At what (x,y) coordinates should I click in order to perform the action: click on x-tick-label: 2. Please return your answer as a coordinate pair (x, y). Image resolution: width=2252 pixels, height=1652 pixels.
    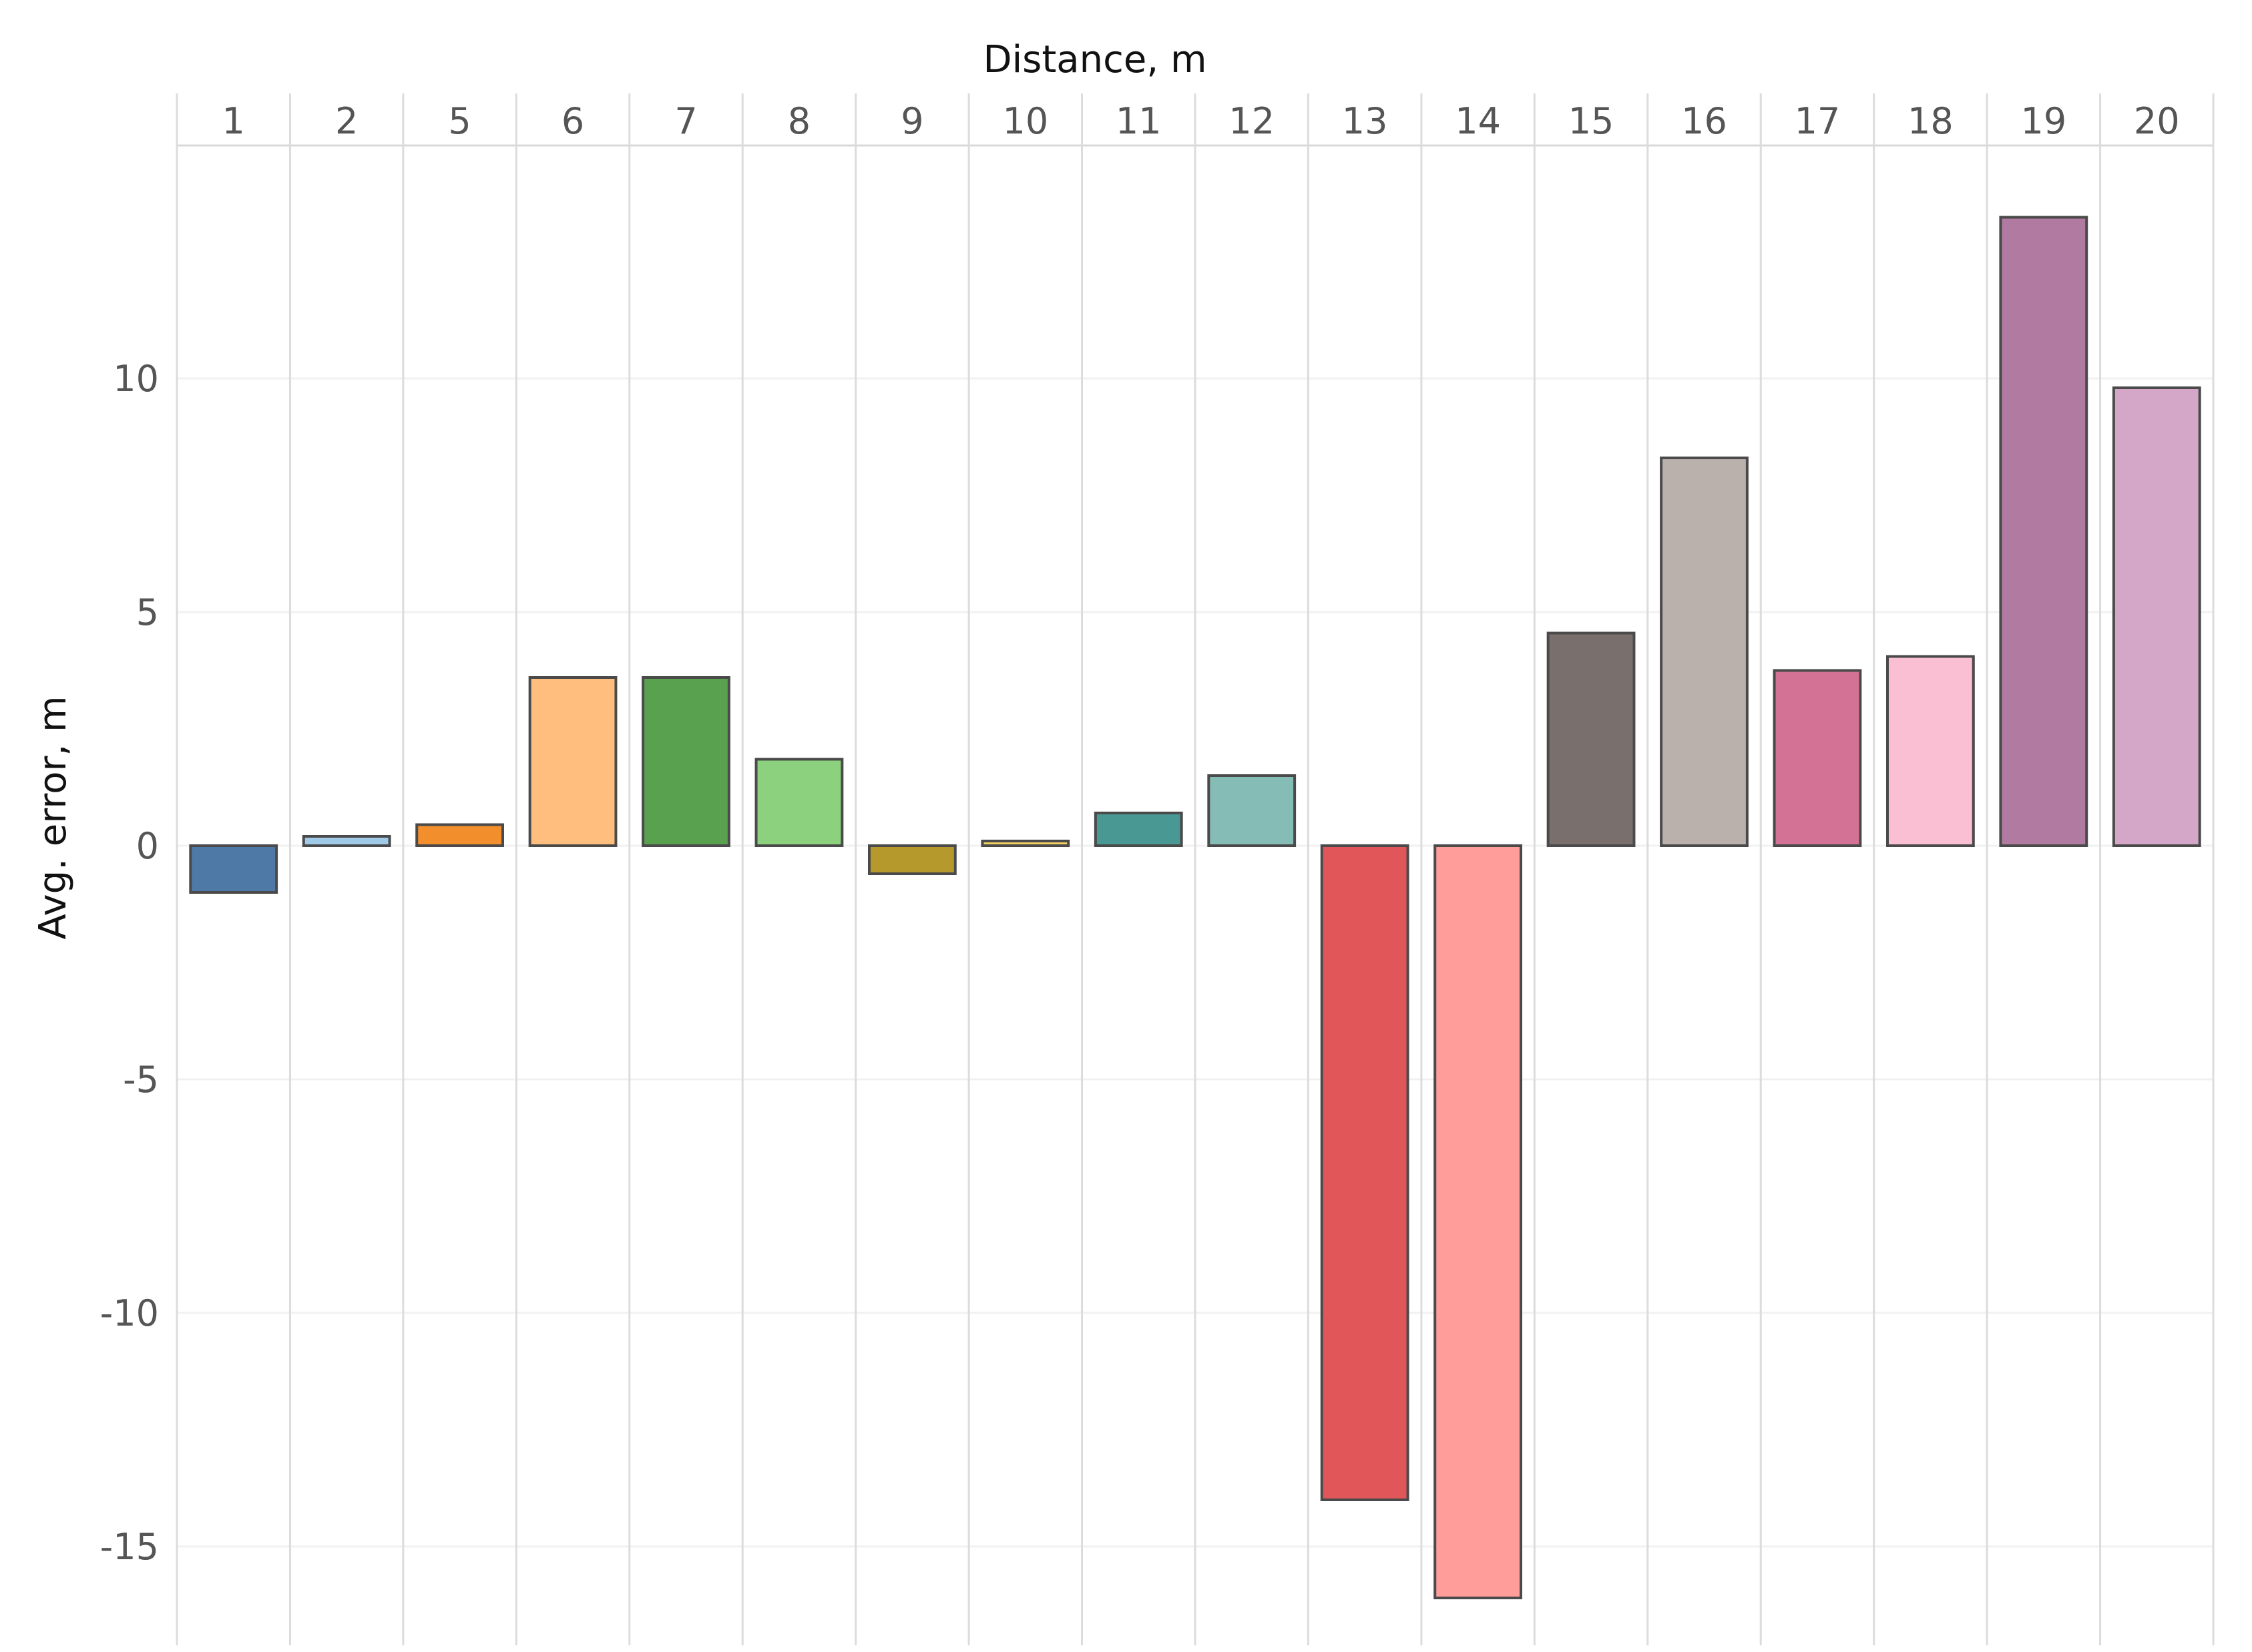
    Looking at the image, I should click on (346, 121).